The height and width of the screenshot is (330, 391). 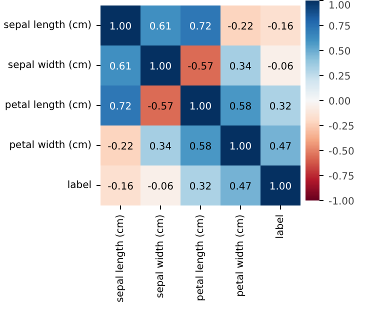 I want to click on color-bar-label: -0.75, so click(x=341, y=177).